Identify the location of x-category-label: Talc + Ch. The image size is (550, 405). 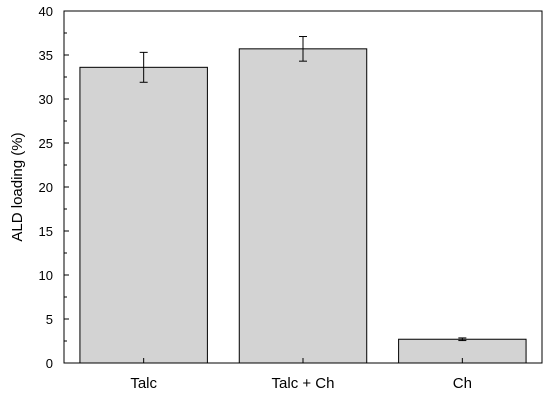
(303, 383).